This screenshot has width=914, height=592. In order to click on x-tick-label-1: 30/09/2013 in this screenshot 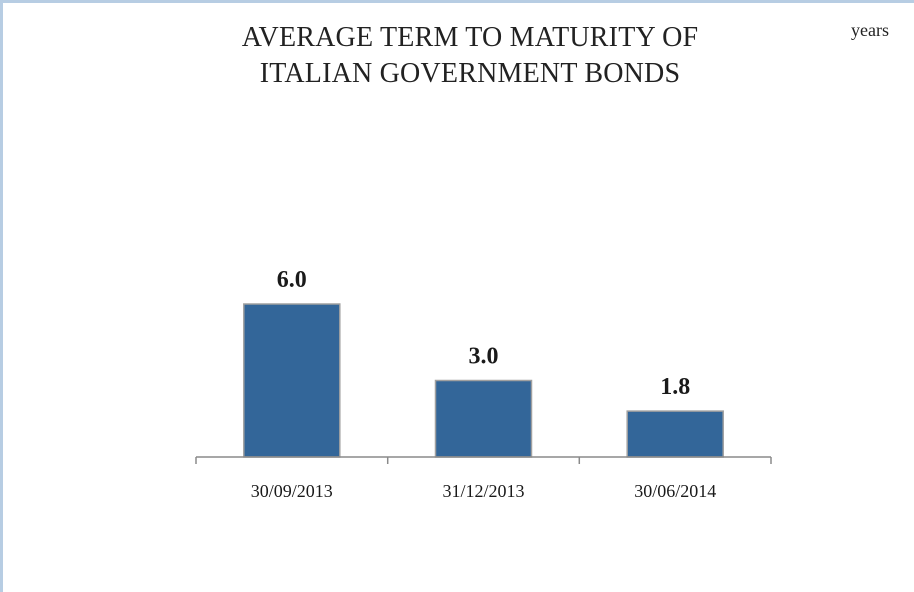, I will do `click(292, 491)`.